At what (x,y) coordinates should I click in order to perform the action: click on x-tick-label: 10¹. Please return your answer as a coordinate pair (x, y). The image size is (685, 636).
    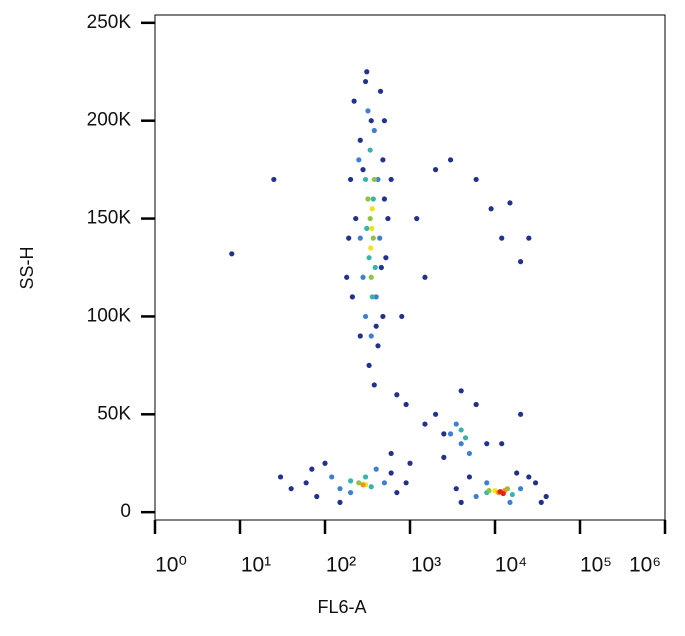
    Looking at the image, I should click on (256, 565).